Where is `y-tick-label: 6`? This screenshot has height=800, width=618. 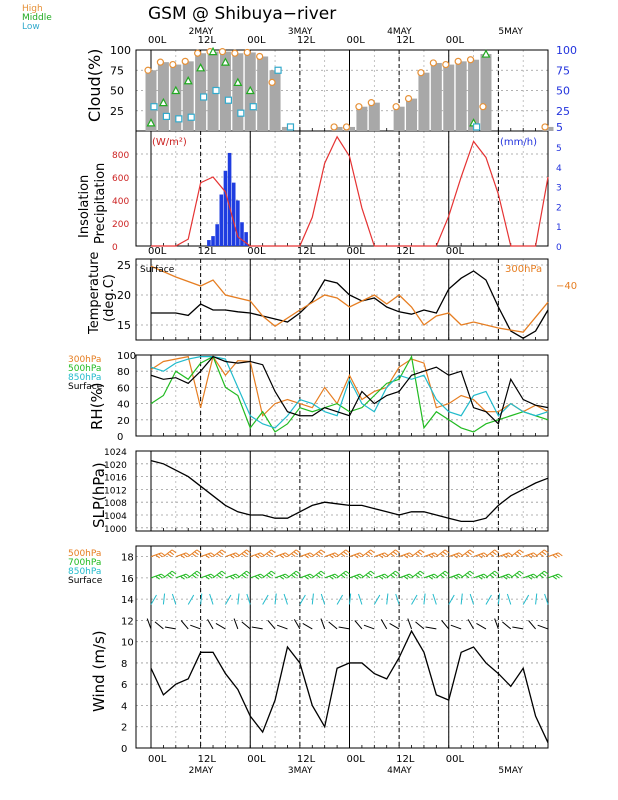
y-tick-label: 6 is located at coordinates (124, 685).